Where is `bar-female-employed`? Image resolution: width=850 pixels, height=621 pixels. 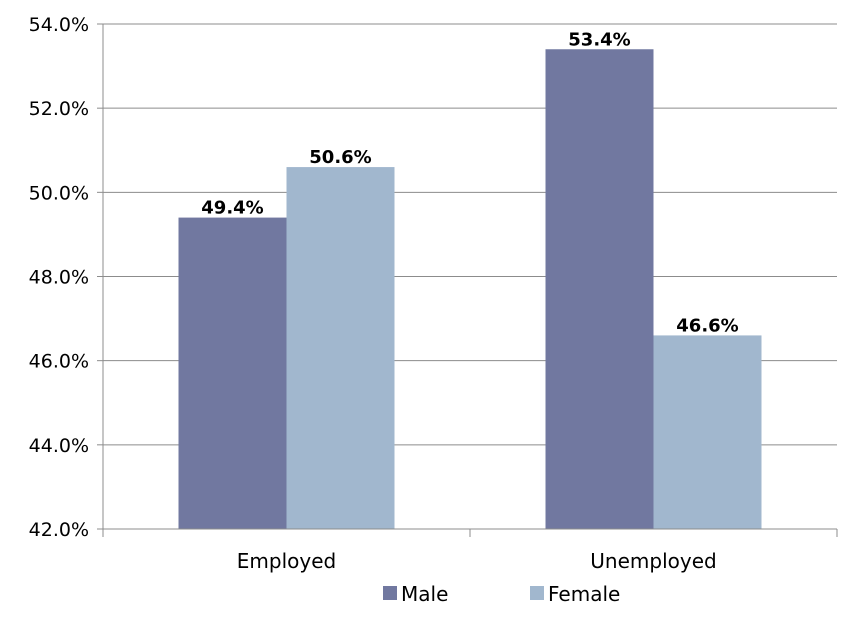
bar-female-employed is located at coordinates (340, 348).